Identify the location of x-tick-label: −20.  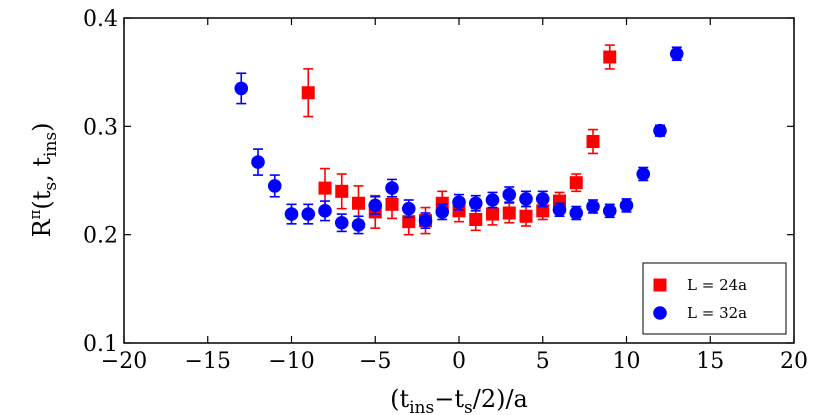
(124, 361).